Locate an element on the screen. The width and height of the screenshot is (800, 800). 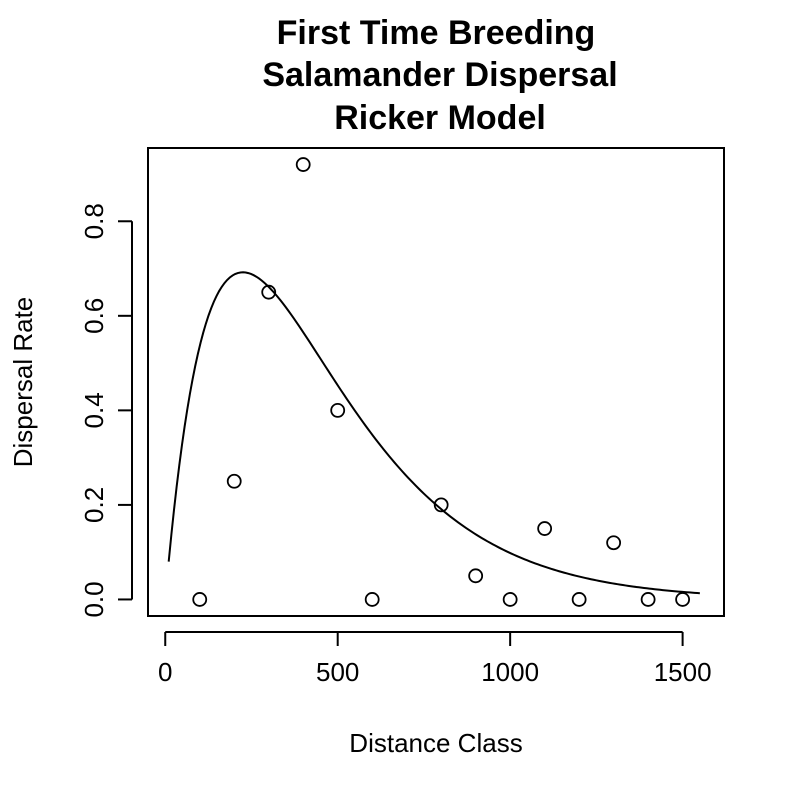
y-tick-label: 0.0 is located at coordinates (94, 599).